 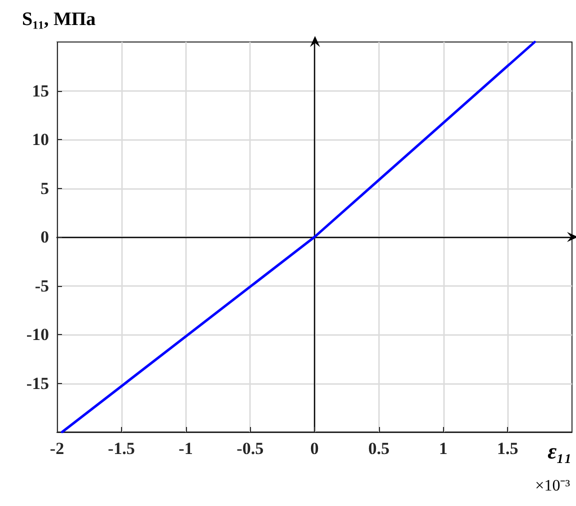 I want to click on y-tick-label: -10, so click(x=37, y=334).